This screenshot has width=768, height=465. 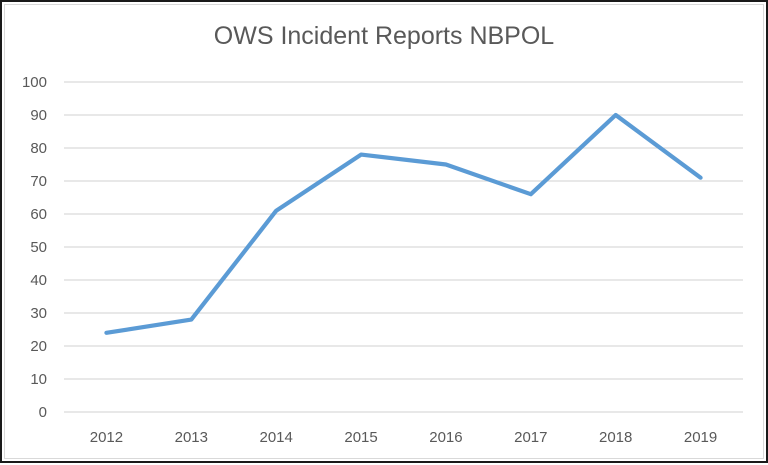 What do you see at coordinates (360, 437) in the screenshot?
I see `x-tick-label: 2015` at bounding box center [360, 437].